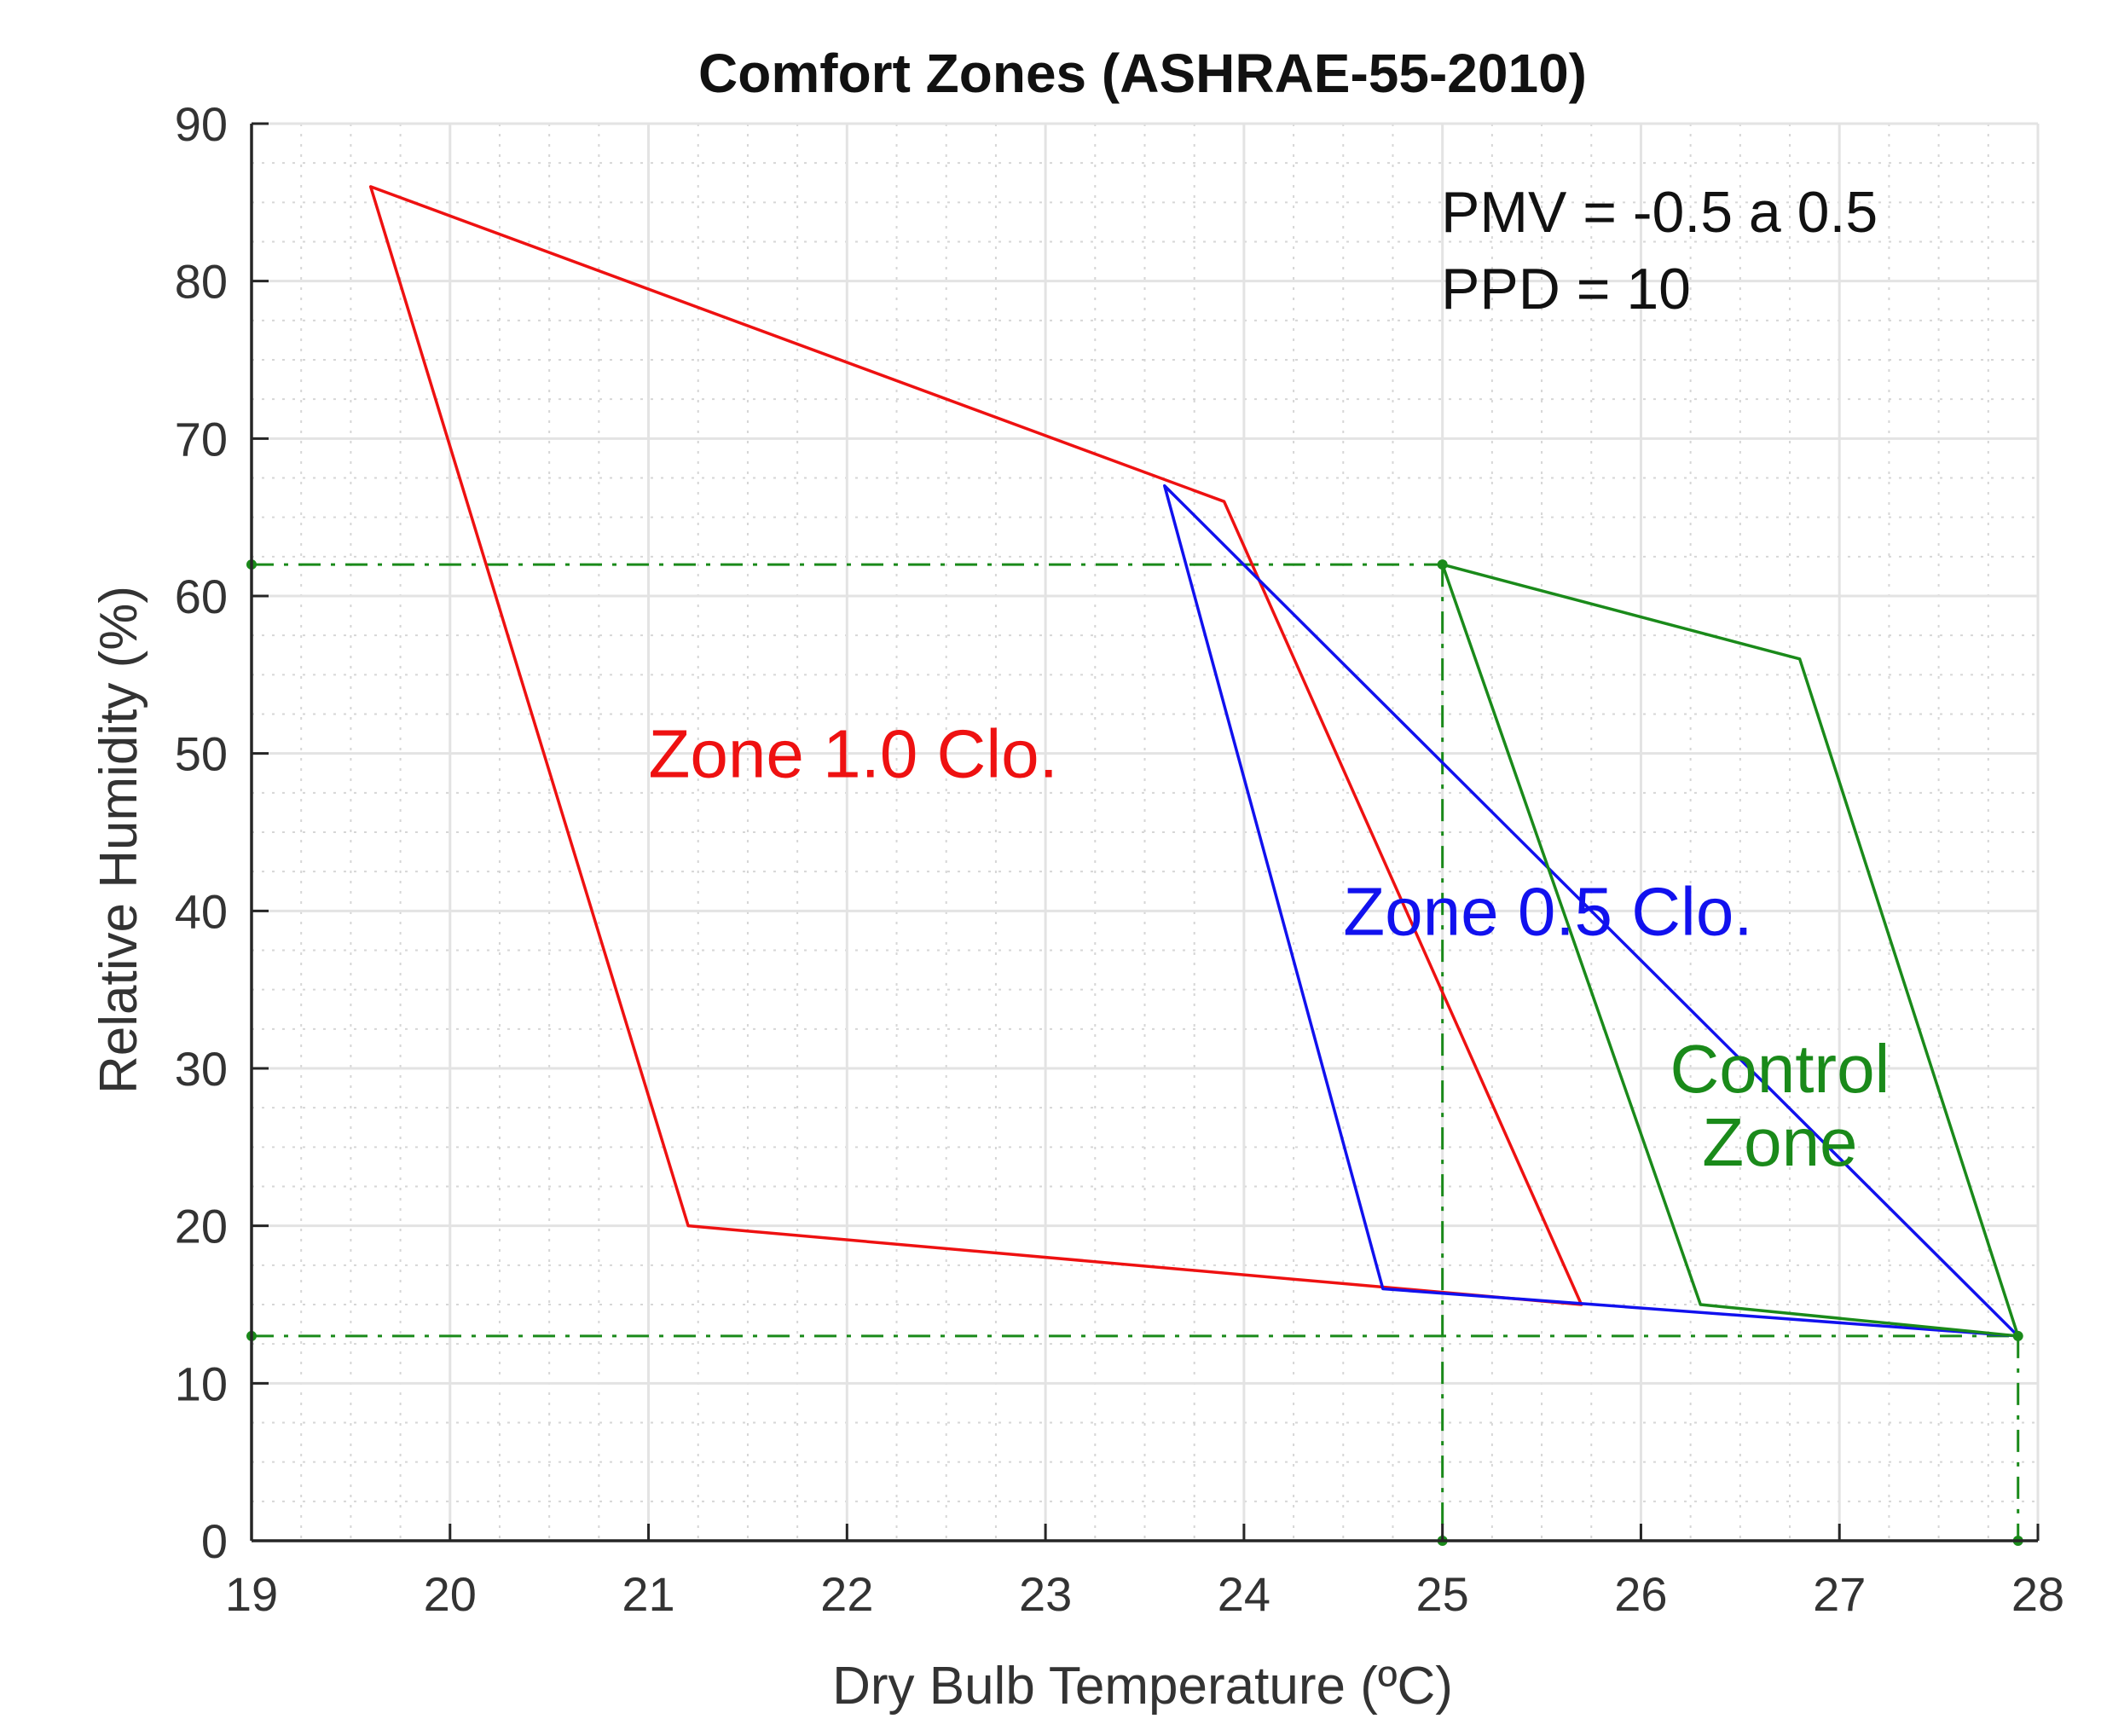 The width and height of the screenshot is (2101, 1736). I want to click on pmv-annotation: PMV = -0.5 a 0.5, so click(1659, 212).